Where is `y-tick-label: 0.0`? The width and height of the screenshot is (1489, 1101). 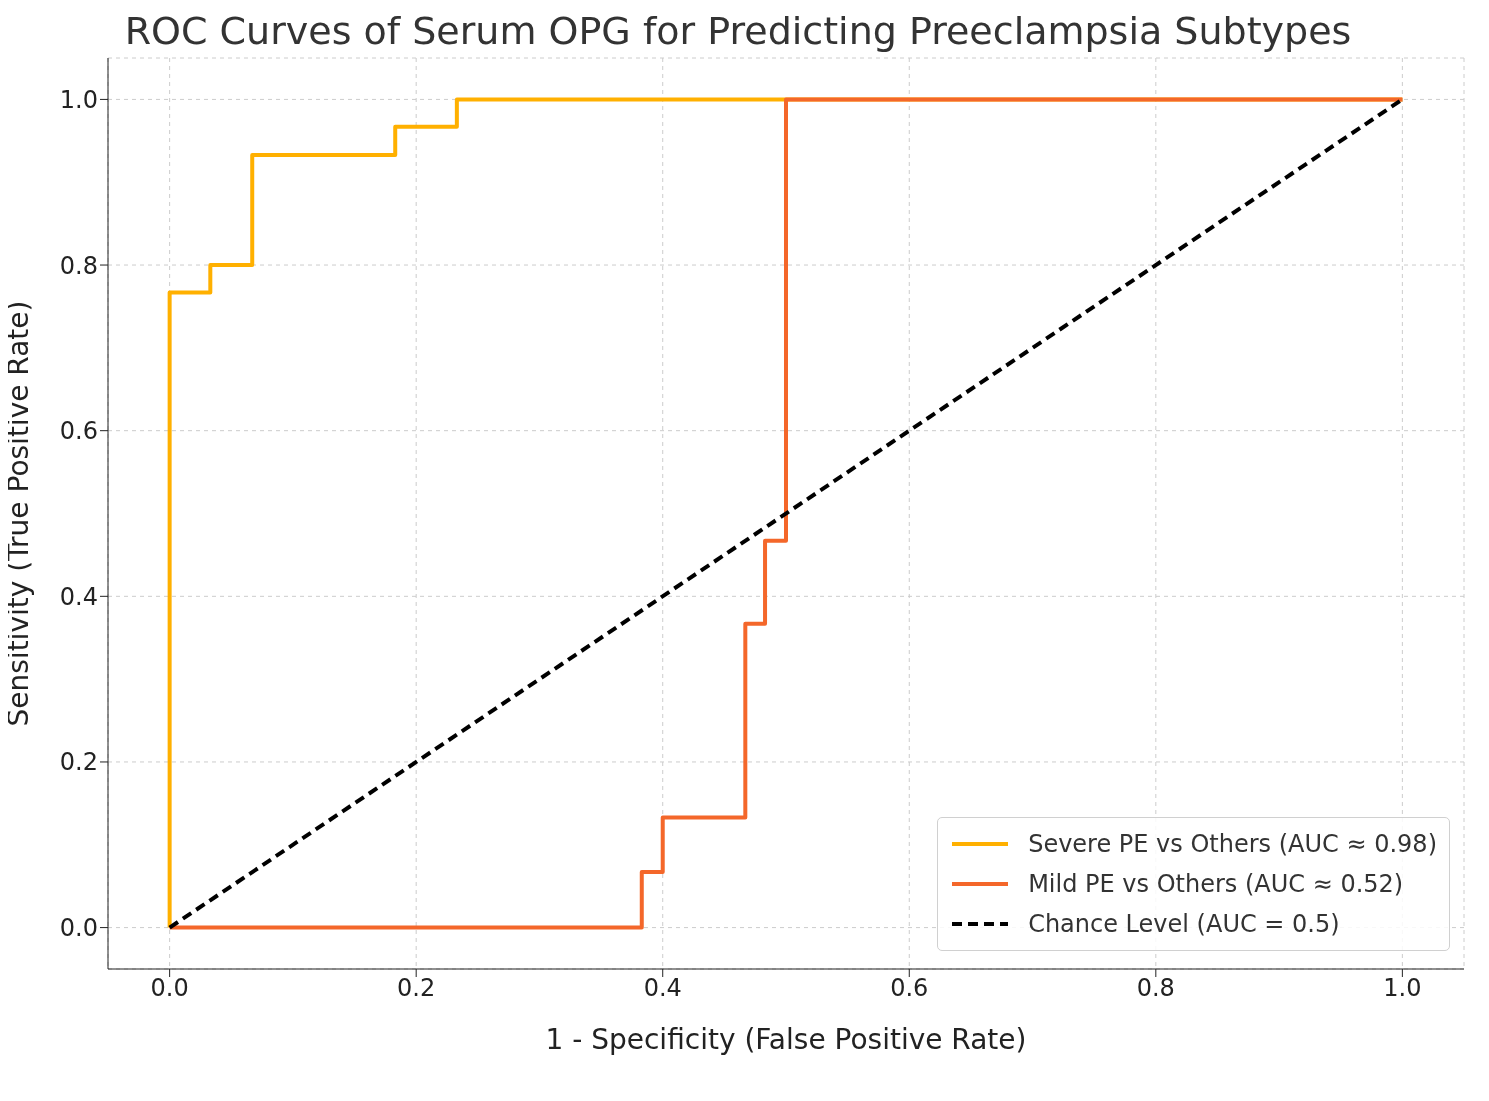 y-tick-label: 0.0 is located at coordinates (78, 928).